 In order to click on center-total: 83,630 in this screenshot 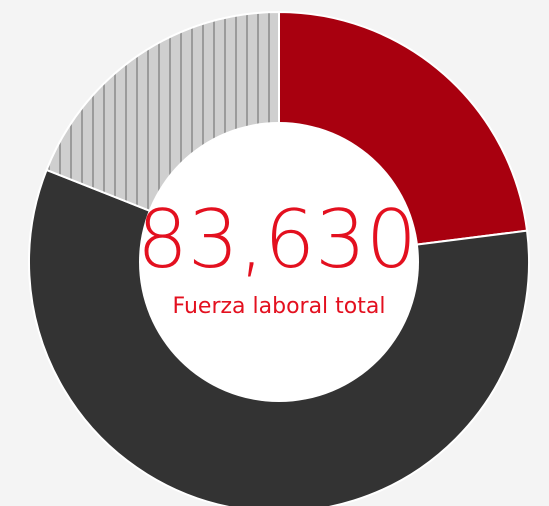, I will do `click(277, 239)`.